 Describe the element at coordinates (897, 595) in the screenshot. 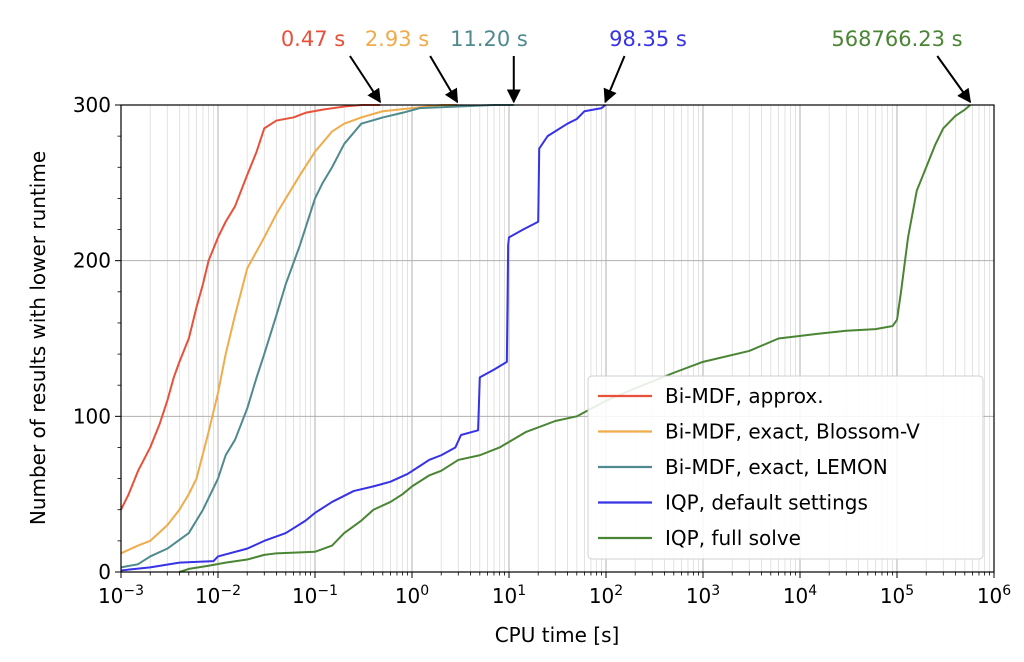

I see `x-tick-label: 10⁵` at that location.